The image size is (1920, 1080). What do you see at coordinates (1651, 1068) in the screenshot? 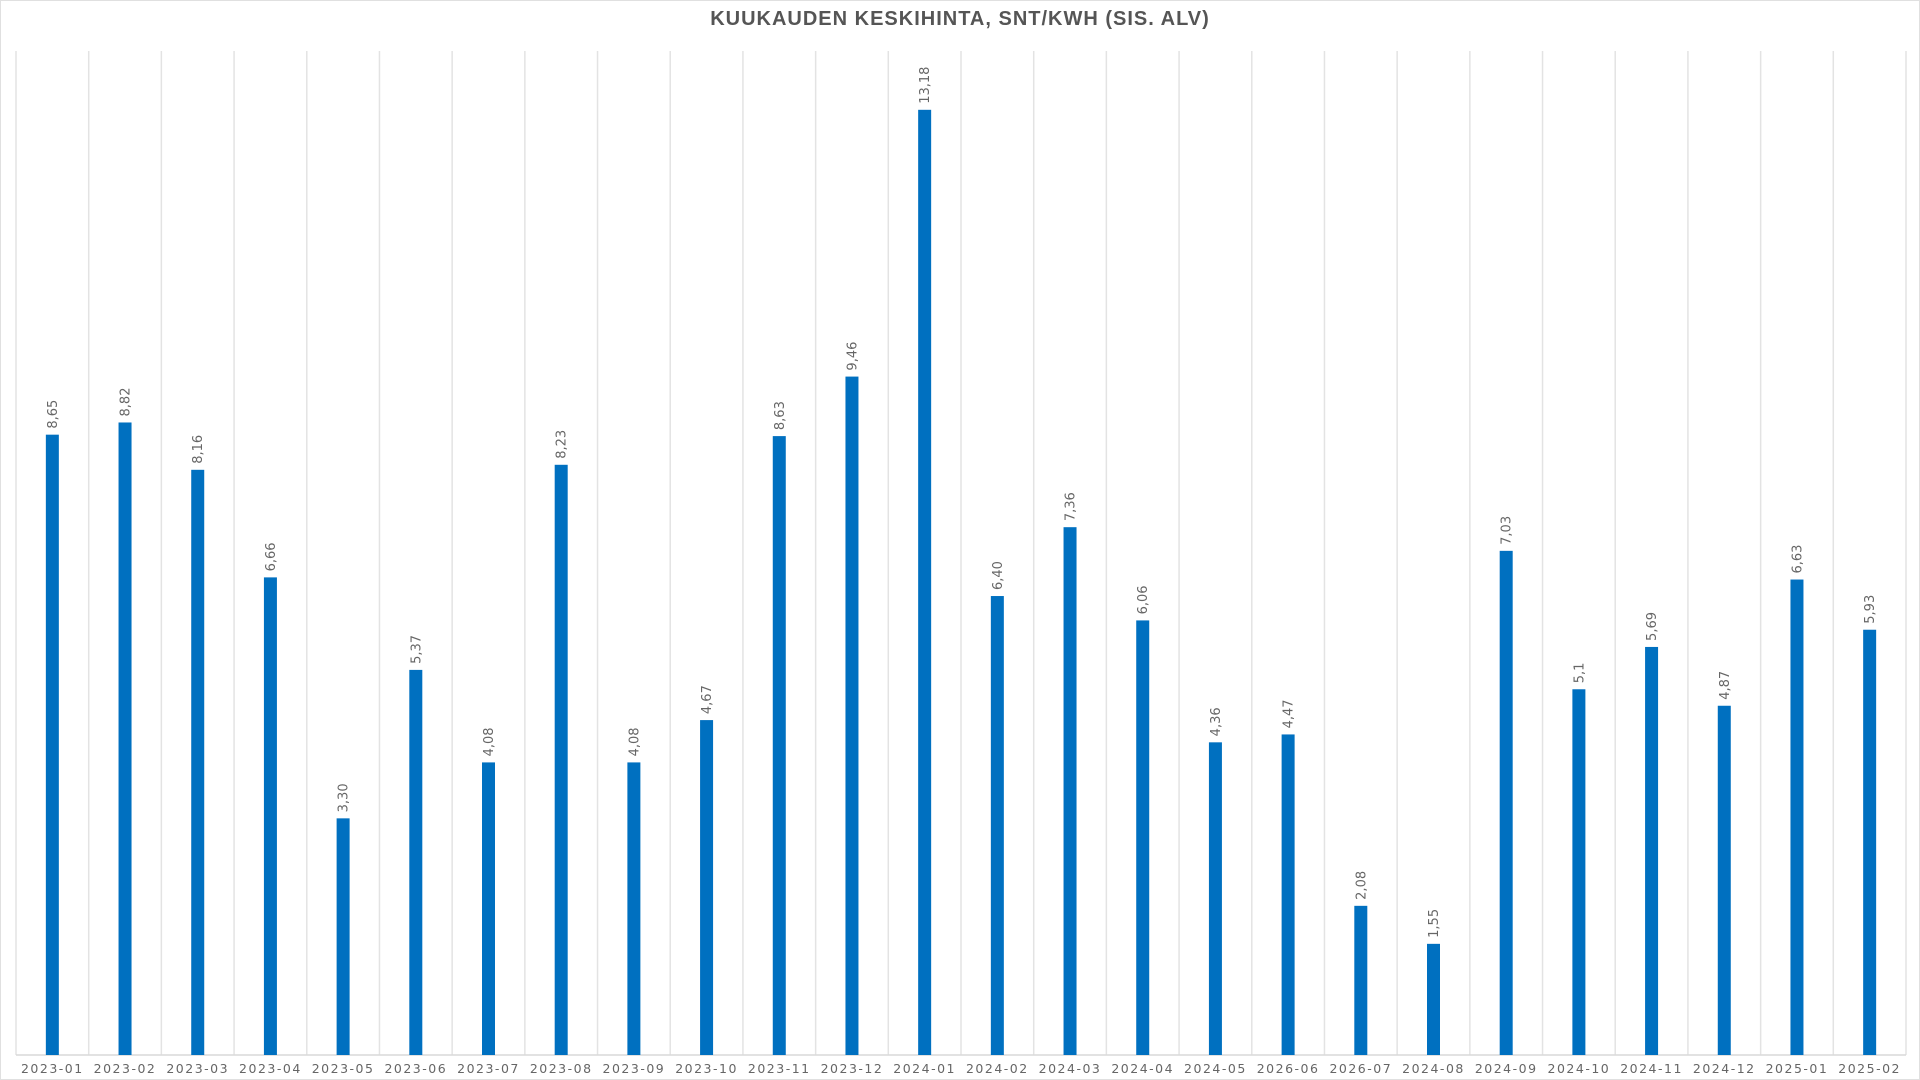
I see `x-tick-label: 2024-11` at bounding box center [1651, 1068].